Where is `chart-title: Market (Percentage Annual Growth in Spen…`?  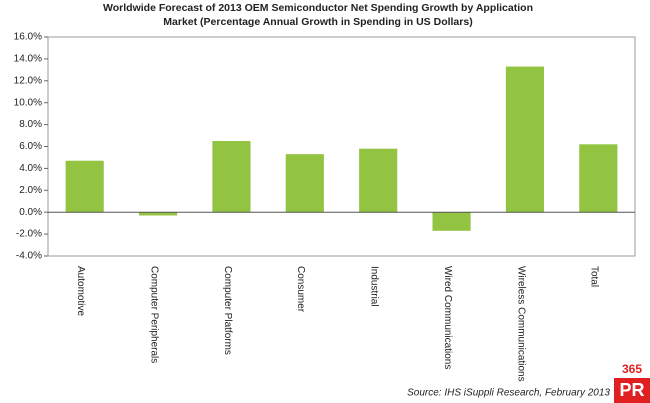 chart-title: Market (Percentage Annual Growth in Spen… is located at coordinates (317, 22).